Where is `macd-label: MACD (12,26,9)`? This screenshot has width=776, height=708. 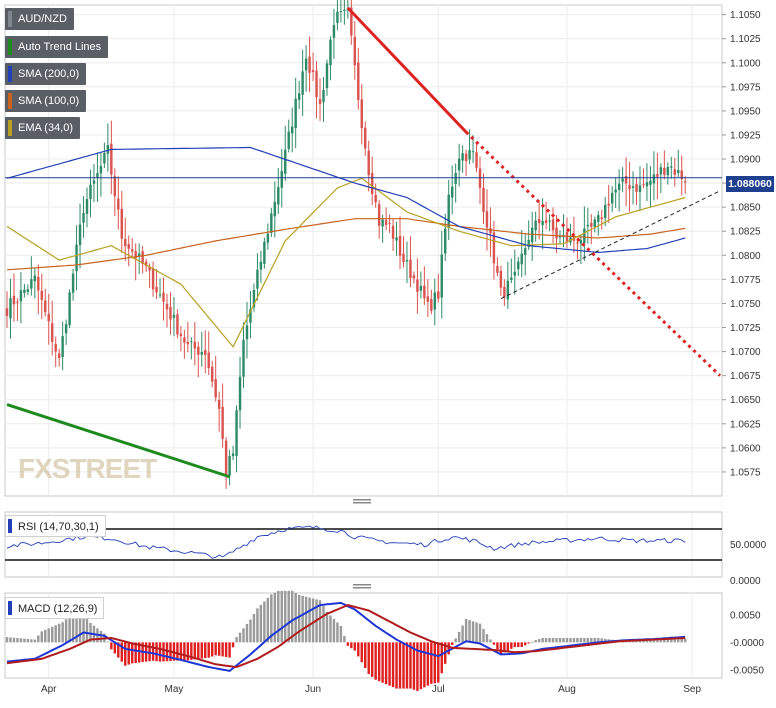
macd-label: MACD (12,26,9) is located at coordinates (55, 608).